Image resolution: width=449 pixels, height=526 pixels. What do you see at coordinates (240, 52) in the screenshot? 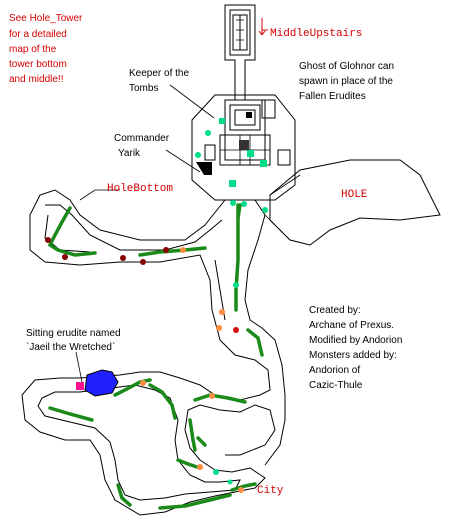
I see `upstairs-corridor` at bounding box center [240, 52].